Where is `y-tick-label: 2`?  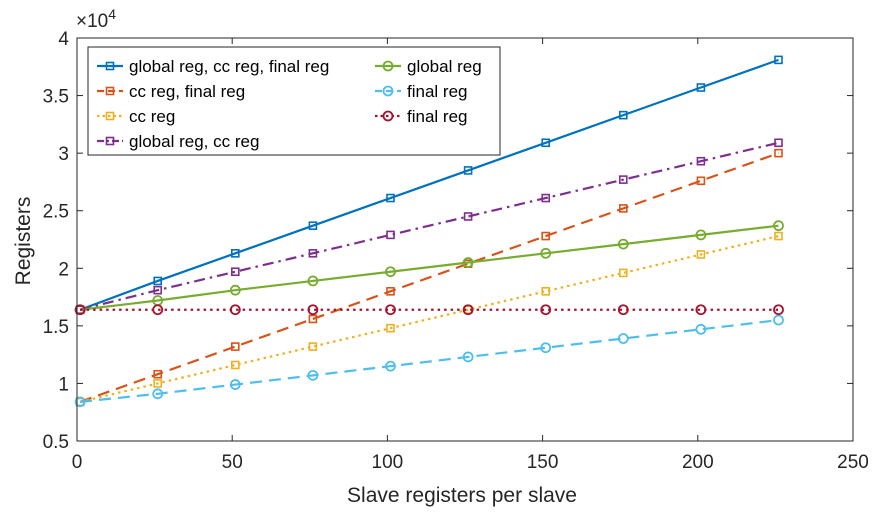
y-tick-label: 2 is located at coordinates (63, 269).